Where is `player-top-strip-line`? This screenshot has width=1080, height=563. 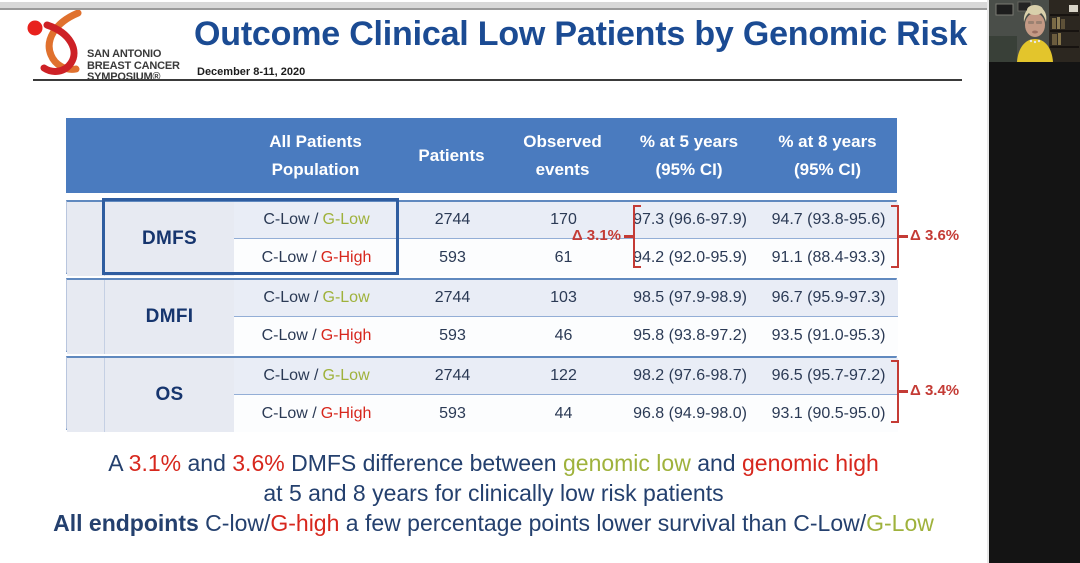
player-top-strip-line is located at coordinates (493, 9).